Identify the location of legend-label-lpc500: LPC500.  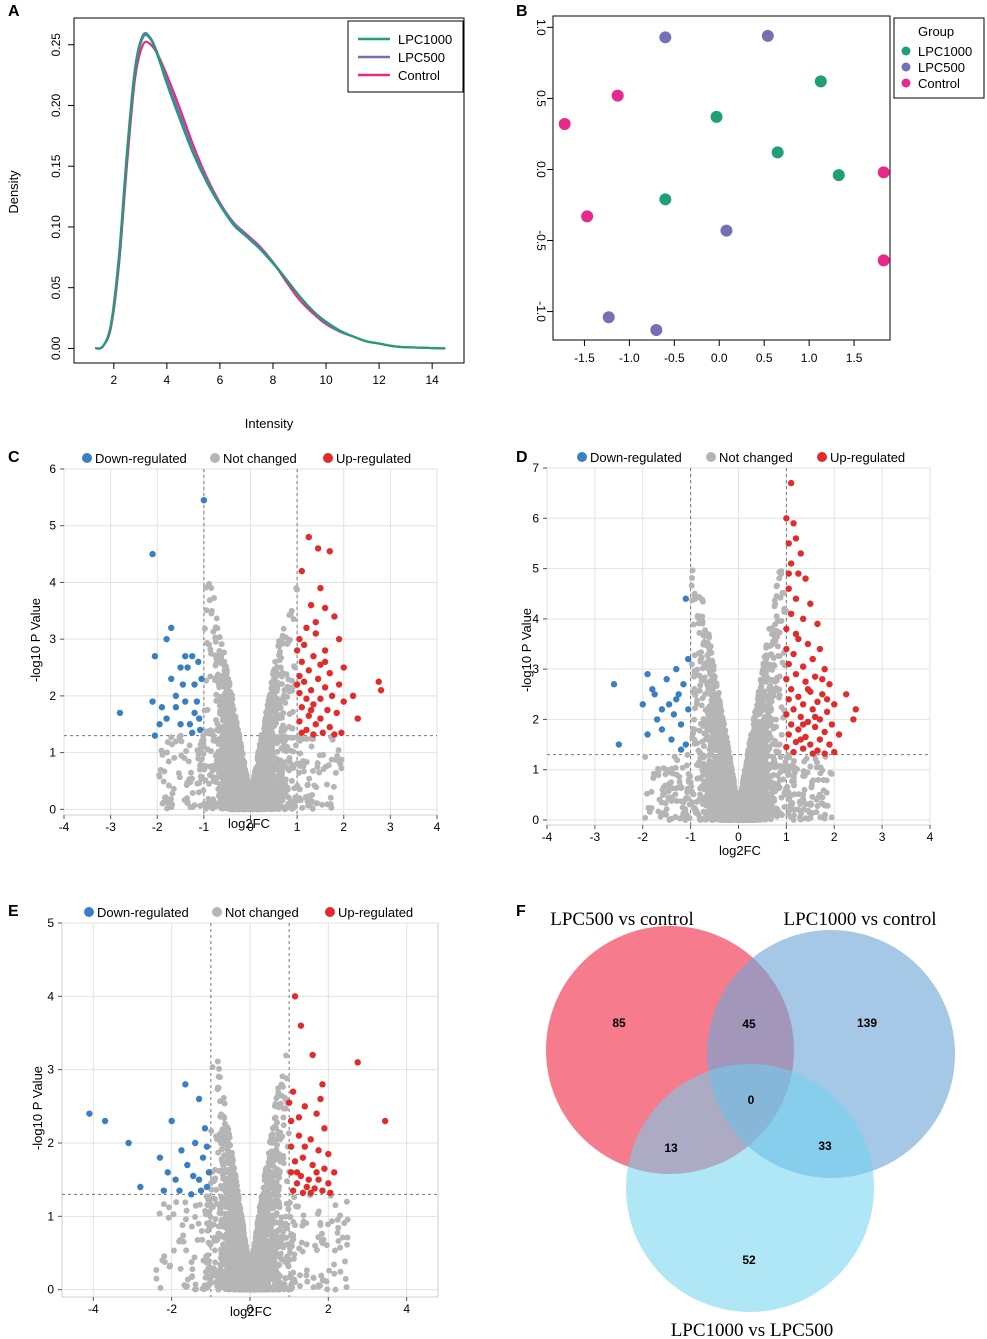
(421, 57).